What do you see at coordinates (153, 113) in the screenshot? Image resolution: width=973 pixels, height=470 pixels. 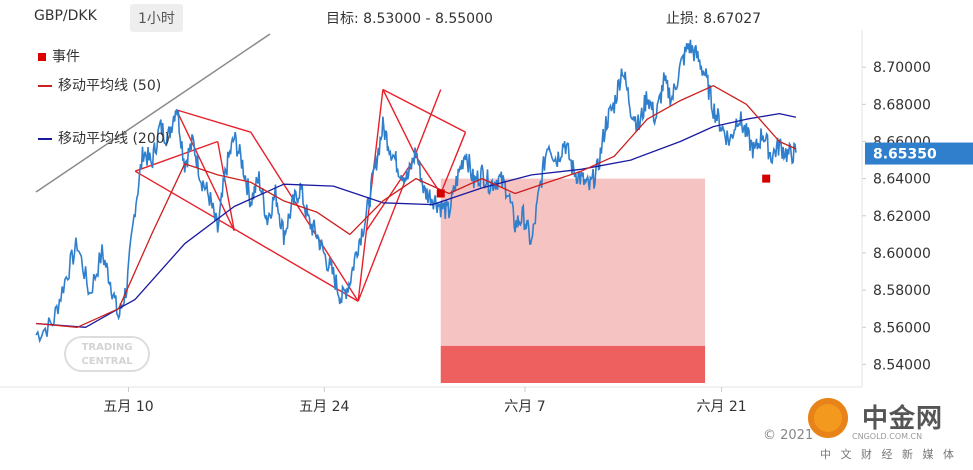 I see `trend-line` at bounding box center [153, 113].